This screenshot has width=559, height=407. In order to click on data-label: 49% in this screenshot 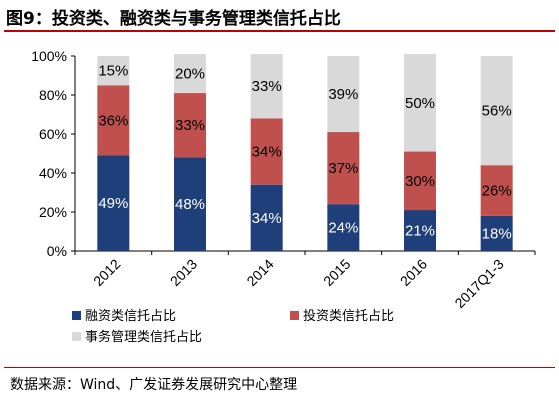, I will do `click(113, 203)`.